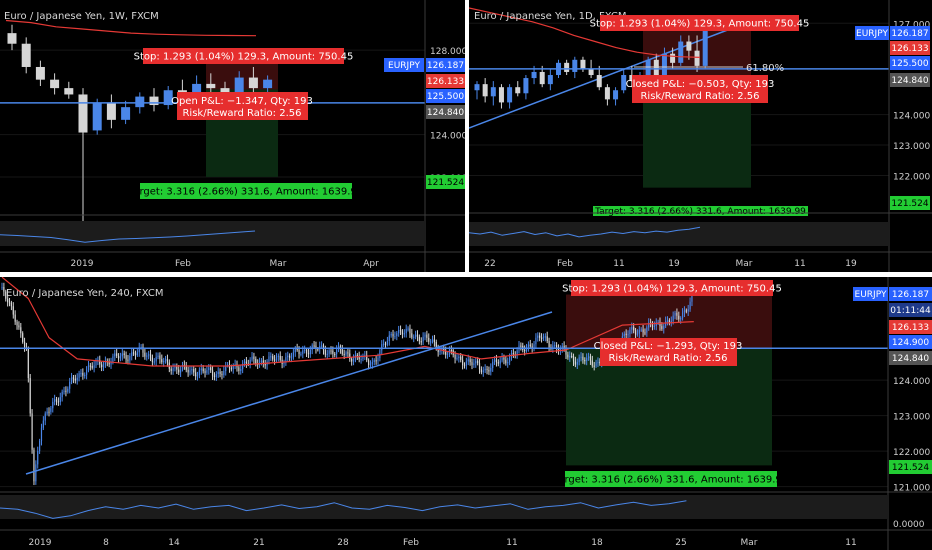 This screenshot has width=932, height=550. What do you see at coordinates (871, 295) in the screenshot?
I see `symbol-badge: EURJPY` at bounding box center [871, 295].